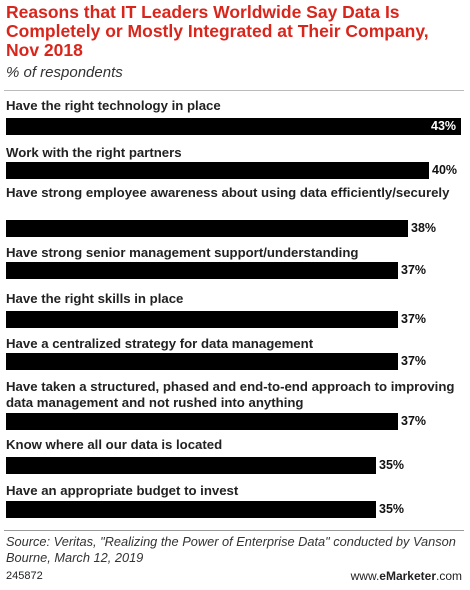 The image size is (470, 590). Describe the element at coordinates (448, 576) in the screenshot. I see `brand-suffix: .com` at that location.